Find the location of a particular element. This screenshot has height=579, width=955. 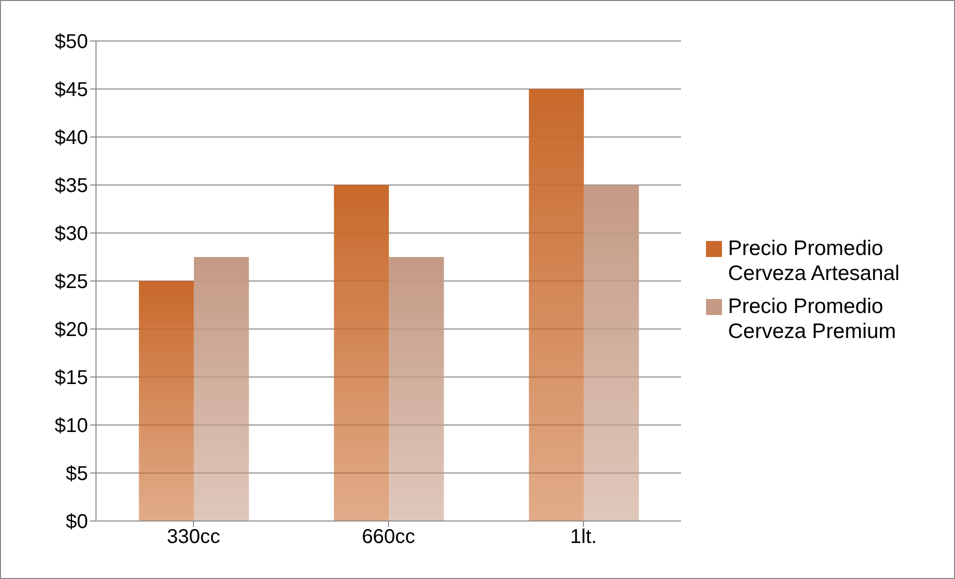

y-tick-label: $20 is located at coordinates (71, 330).